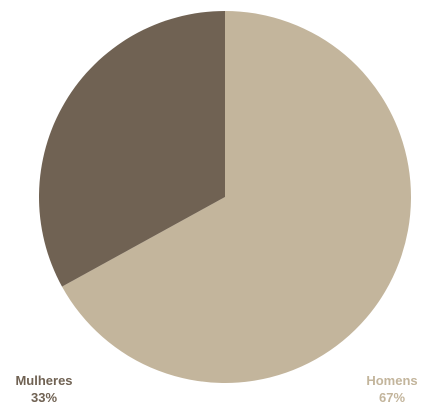 The height and width of the screenshot is (406, 427). I want to click on slice-label-mulheres-value: 33%, so click(44, 397).